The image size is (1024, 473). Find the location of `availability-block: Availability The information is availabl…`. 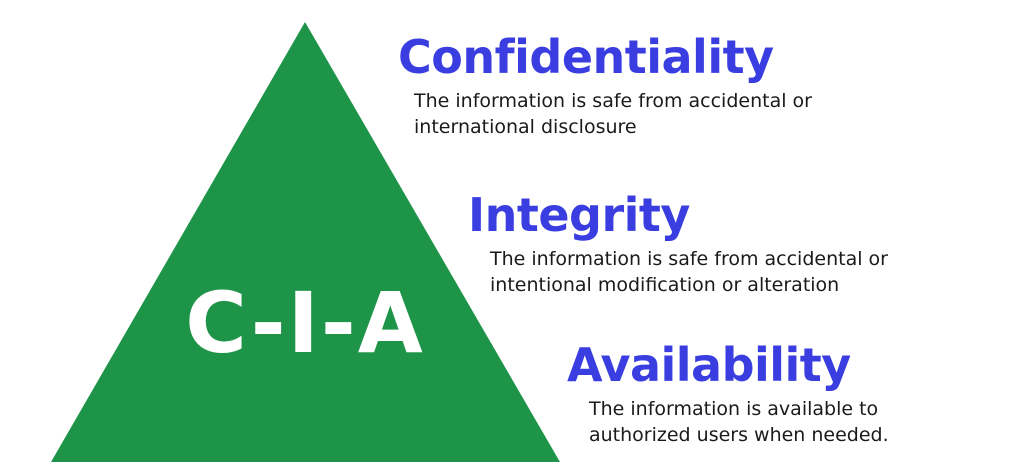

availability-block: Availability The information is availabl… is located at coordinates (728, 394).